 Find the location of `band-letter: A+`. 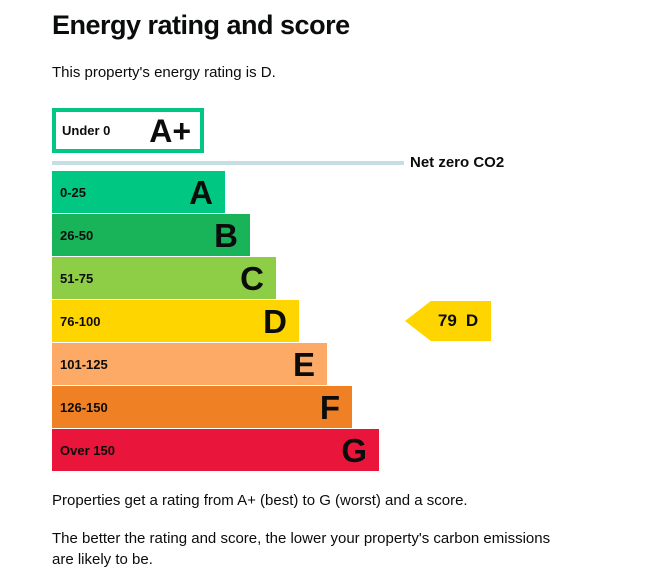

band-letter: A+ is located at coordinates (170, 130).